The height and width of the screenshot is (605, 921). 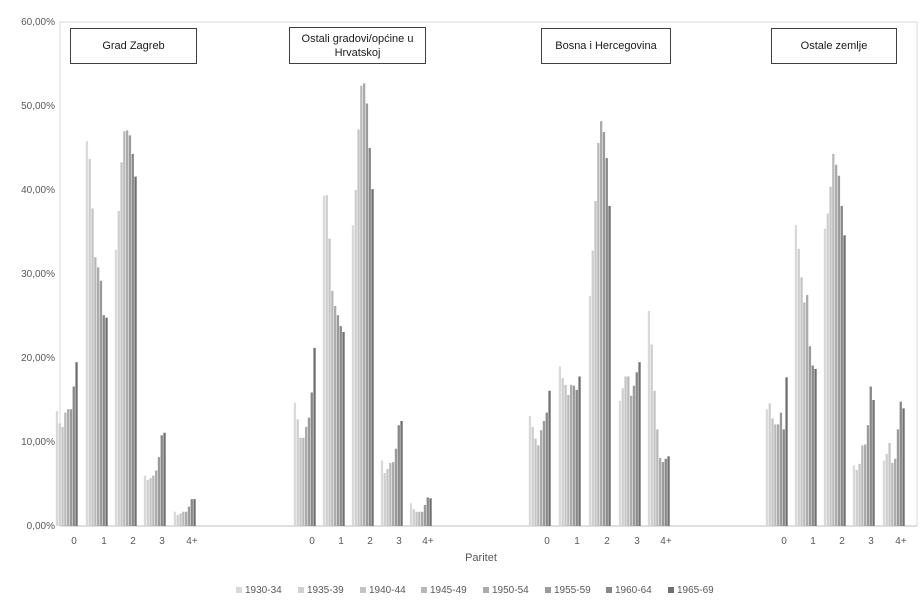 I want to click on legend-label: 1950-54, so click(x=510, y=590).